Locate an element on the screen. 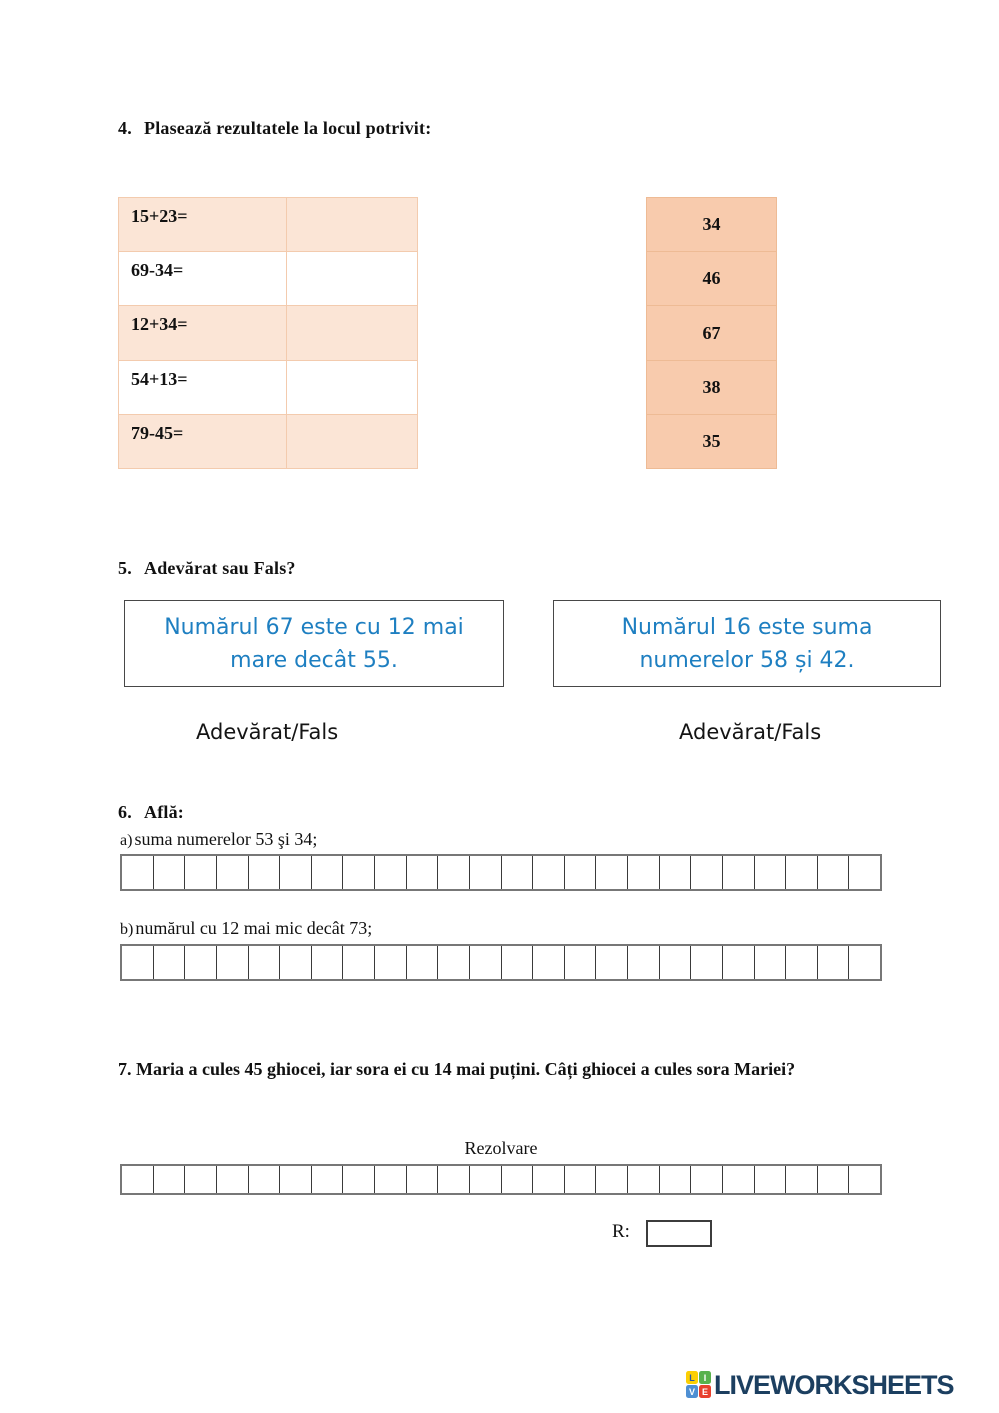 The image size is (999, 1413). item-prefix: b) is located at coordinates (127, 929).